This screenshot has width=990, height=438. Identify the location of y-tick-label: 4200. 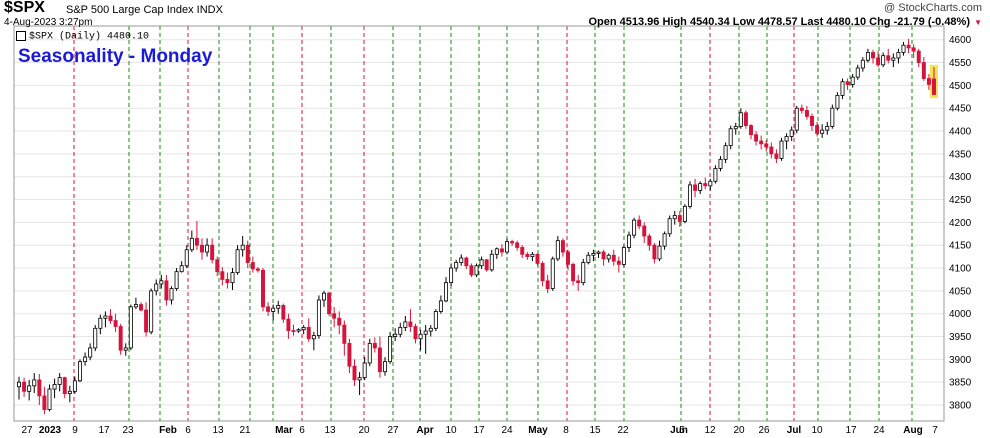
(960, 223).